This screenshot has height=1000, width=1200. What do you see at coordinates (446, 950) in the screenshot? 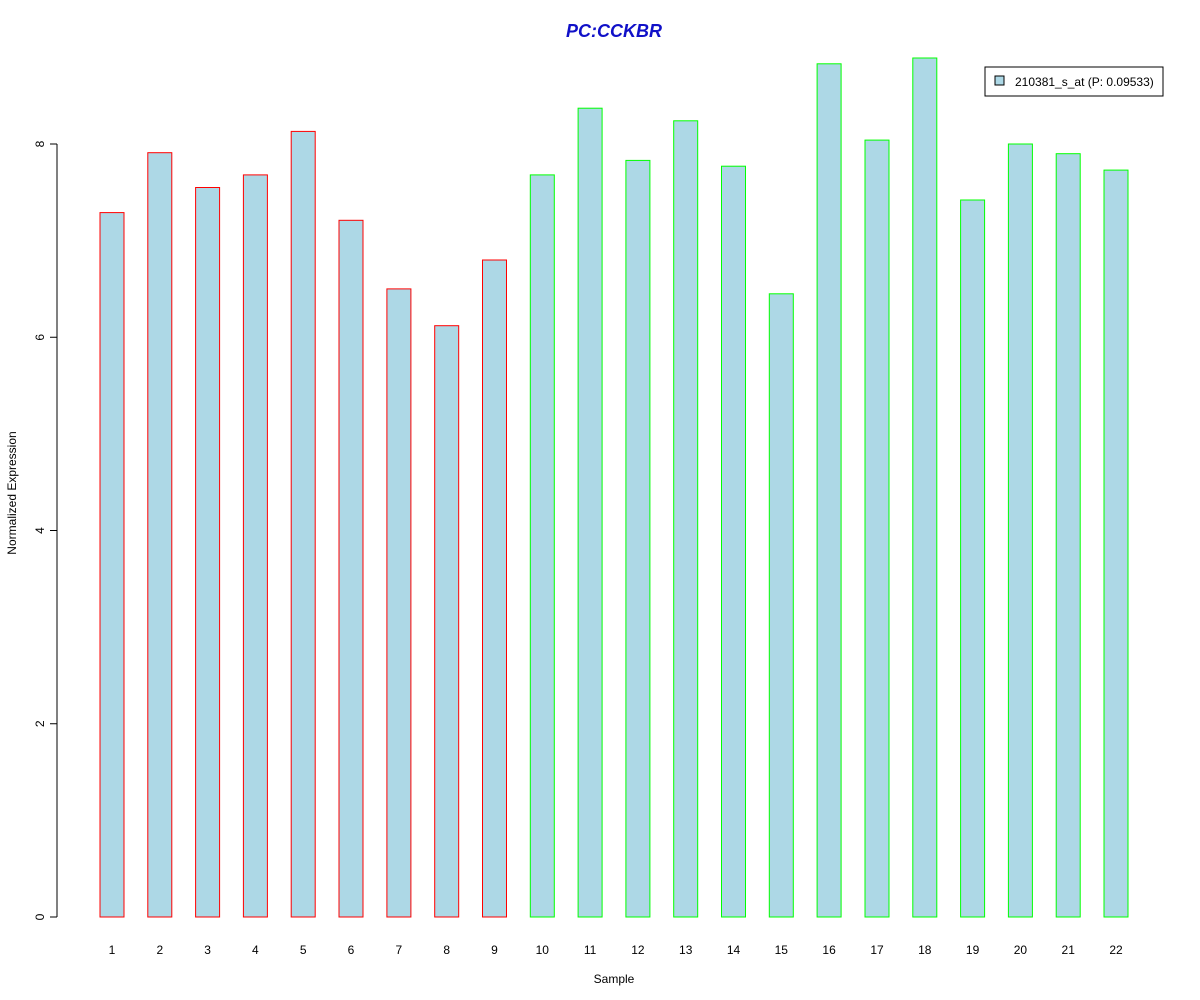
I see `x-tick-label: 8` at bounding box center [446, 950].